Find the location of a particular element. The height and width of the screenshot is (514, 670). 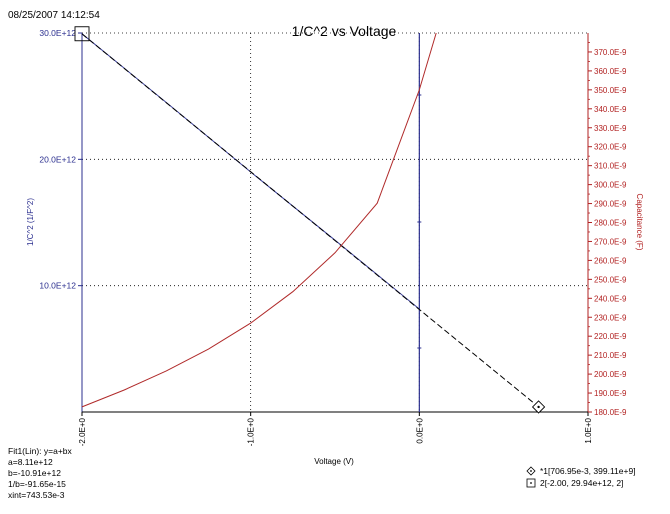

y-right-tick-label: 260.0E-9 is located at coordinates (610, 260).